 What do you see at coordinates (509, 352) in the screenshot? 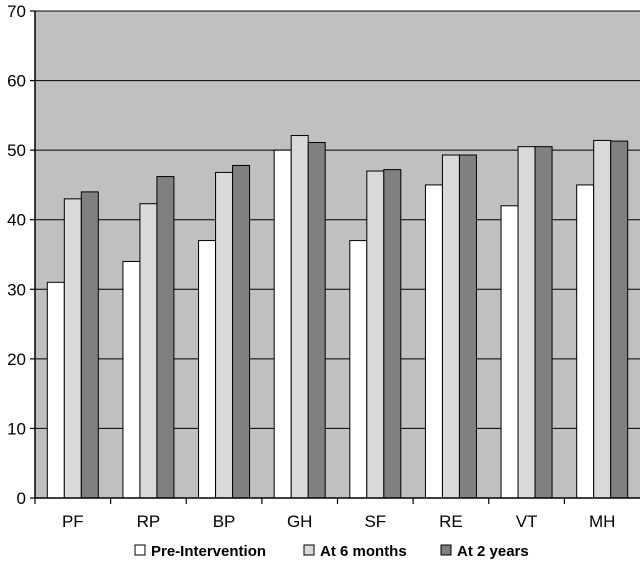
I see `bar-pre-intervention-vt` at bounding box center [509, 352].